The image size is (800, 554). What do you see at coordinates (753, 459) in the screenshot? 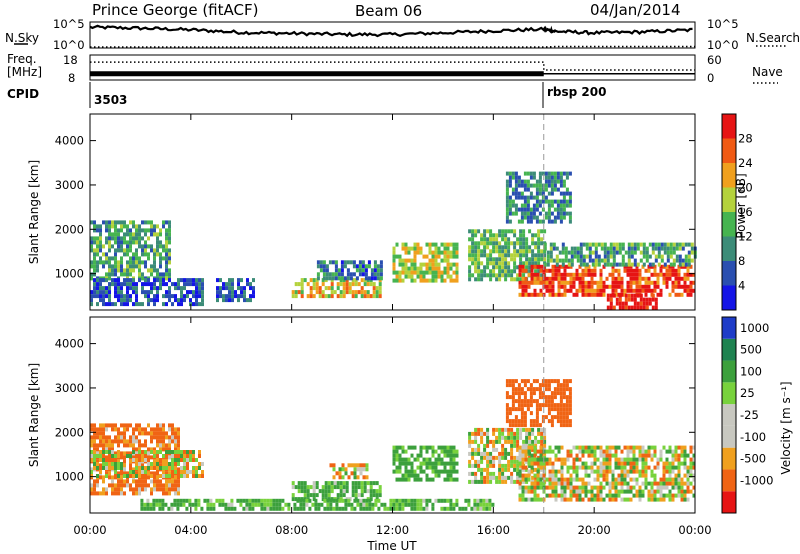
I see `colorbar-tick-label: -500` at bounding box center [753, 459].